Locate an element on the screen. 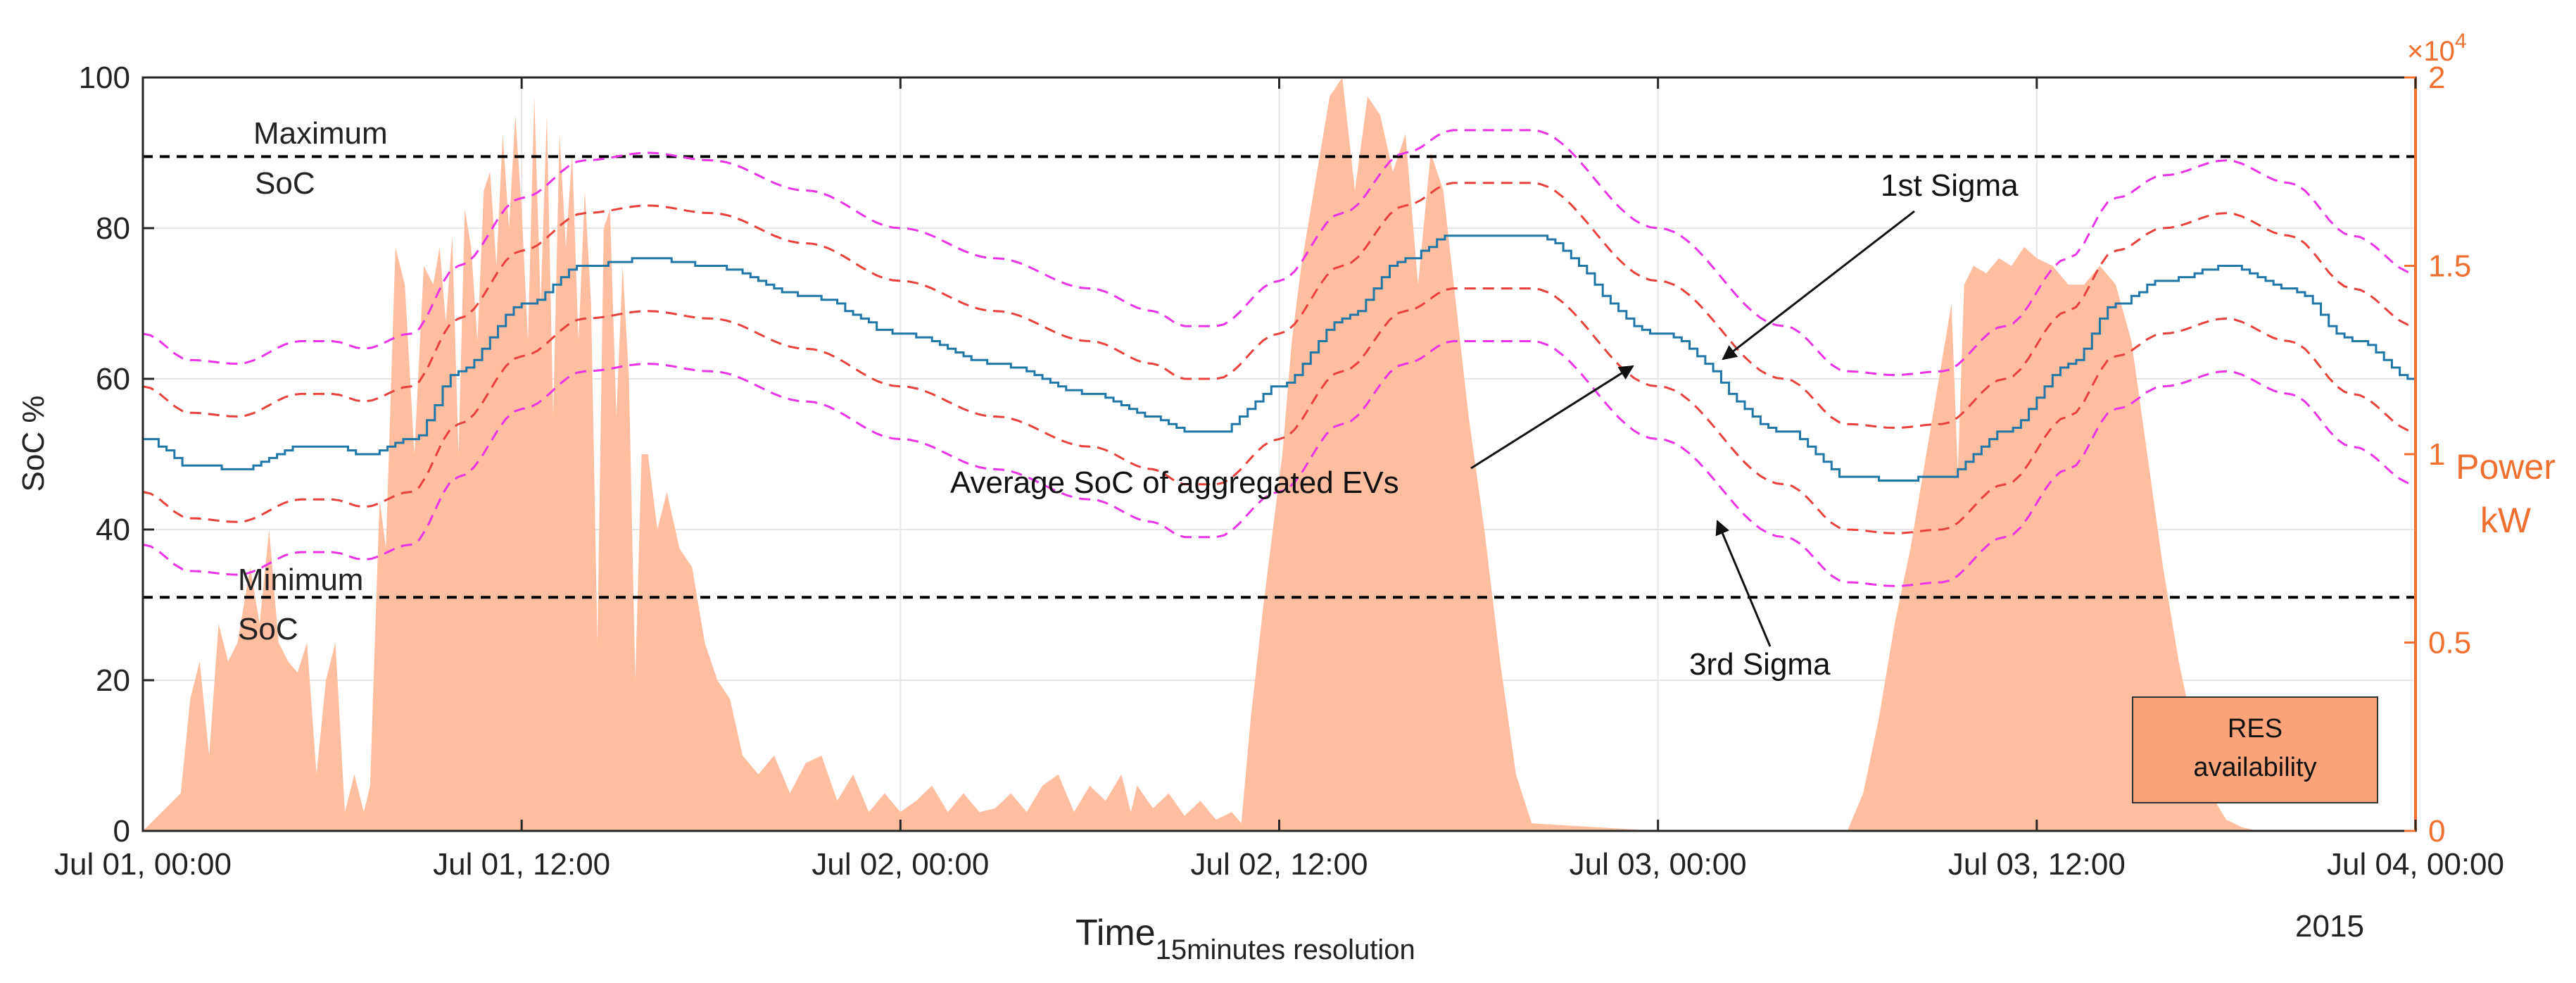 This screenshot has width=2576, height=983. x-axis-label-main: Time is located at coordinates (1115, 933).